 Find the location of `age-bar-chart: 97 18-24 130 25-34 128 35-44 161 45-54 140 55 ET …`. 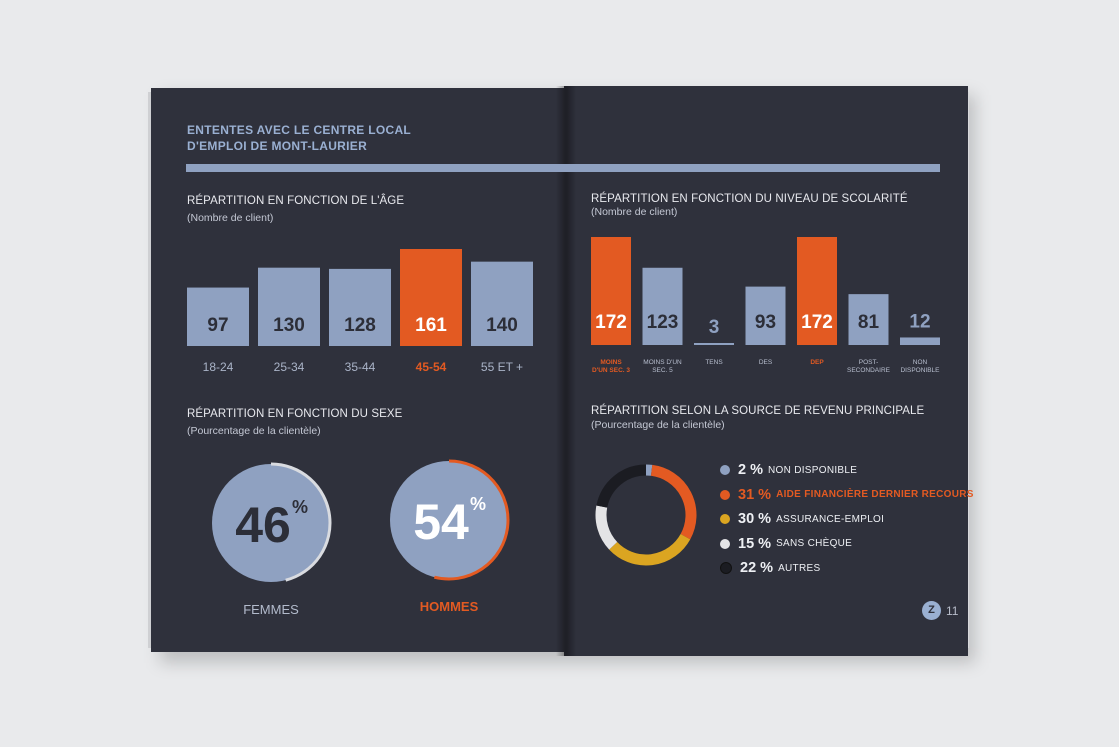

age-bar-chart: 97 18-24 130 25-34 128 35-44 161 45-54 140 55 ET … is located at coordinates (360, 311).